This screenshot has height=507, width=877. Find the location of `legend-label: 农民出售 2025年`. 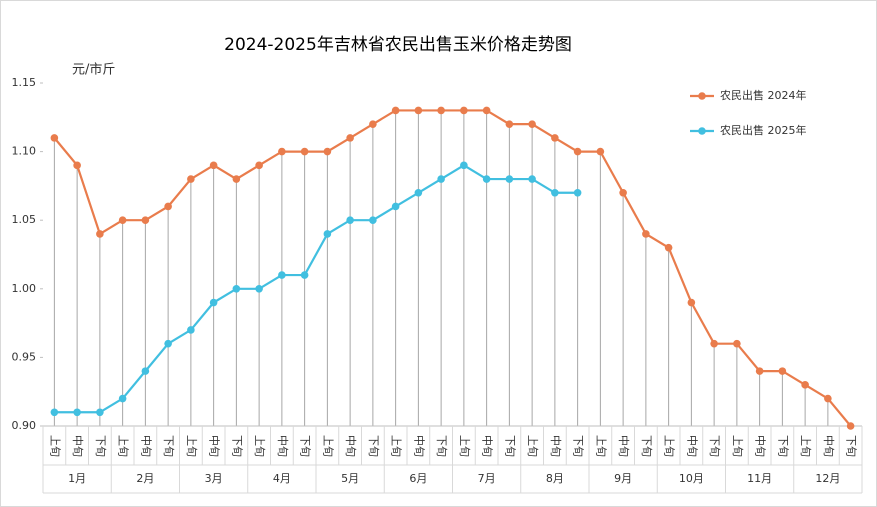

legend-label: 农民出售 2025年 is located at coordinates (763, 130).